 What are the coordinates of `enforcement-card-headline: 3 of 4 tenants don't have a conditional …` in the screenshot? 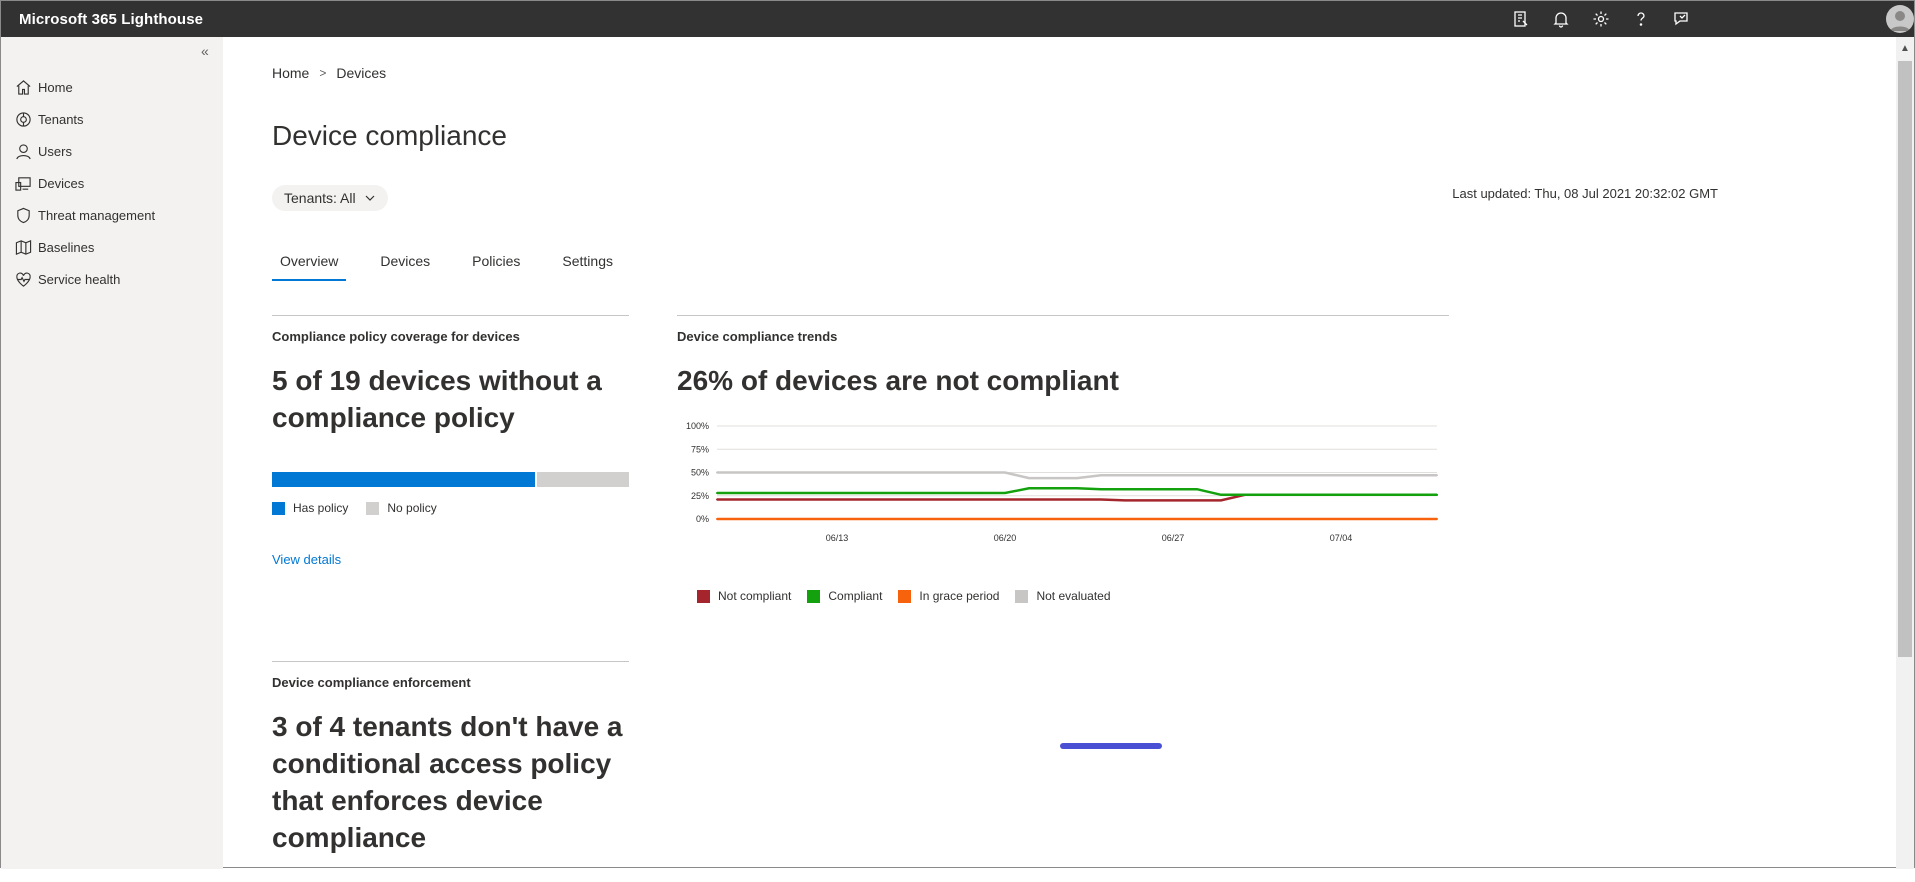 It's located at (447, 782).